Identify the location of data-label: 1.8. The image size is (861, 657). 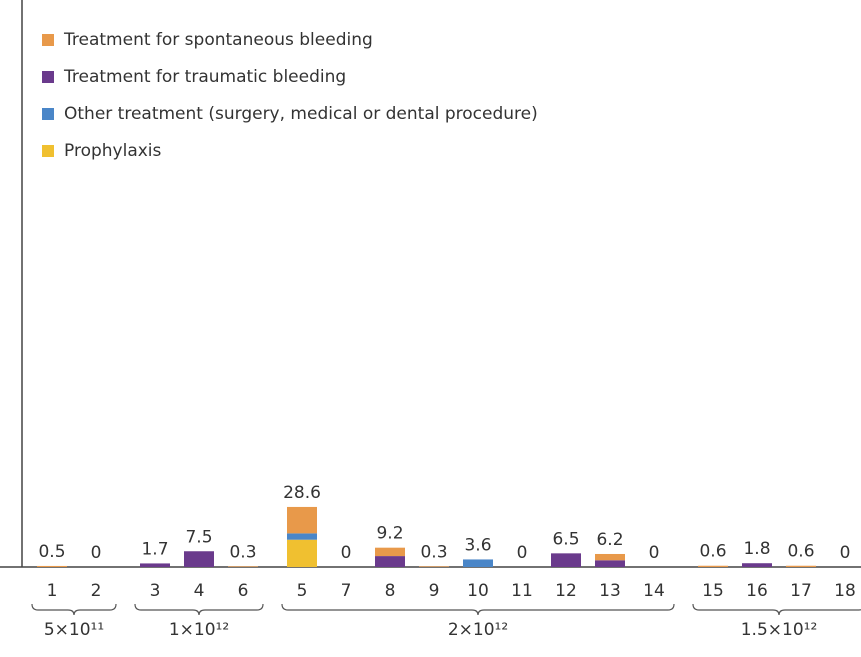
(756, 549).